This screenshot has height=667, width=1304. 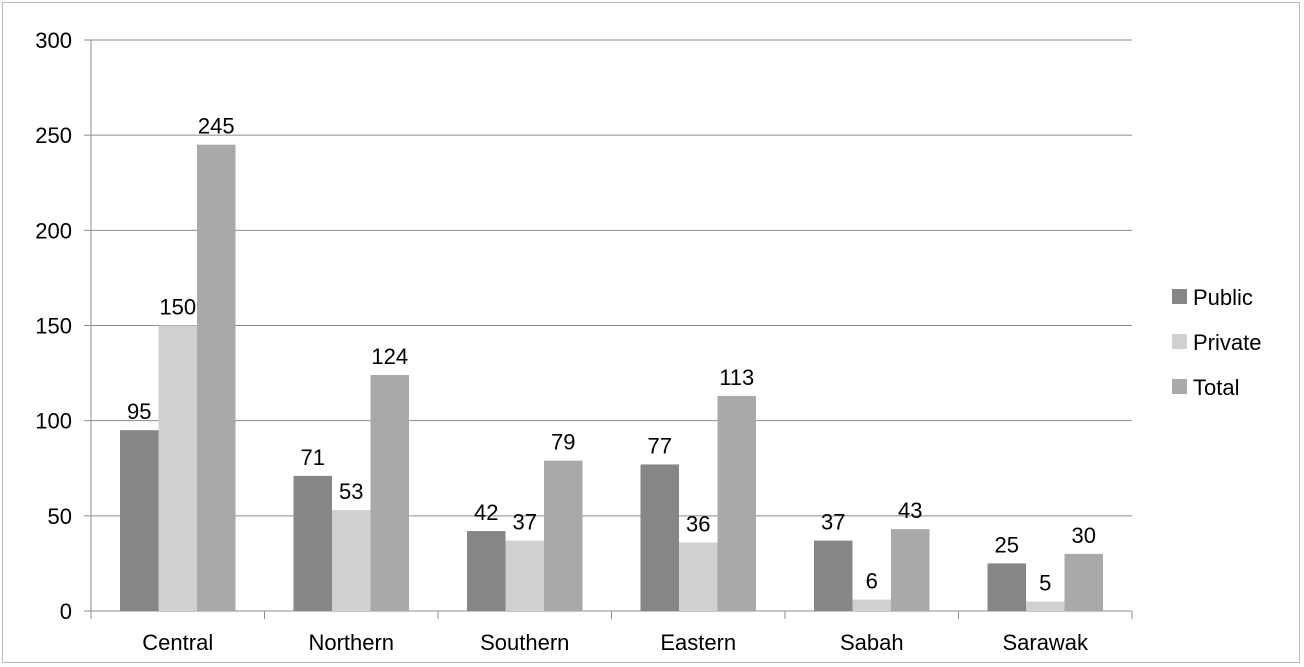 What do you see at coordinates (389, 492) in the screenshot?
I see `bar-total-northern` at bounding box center [389, 492].